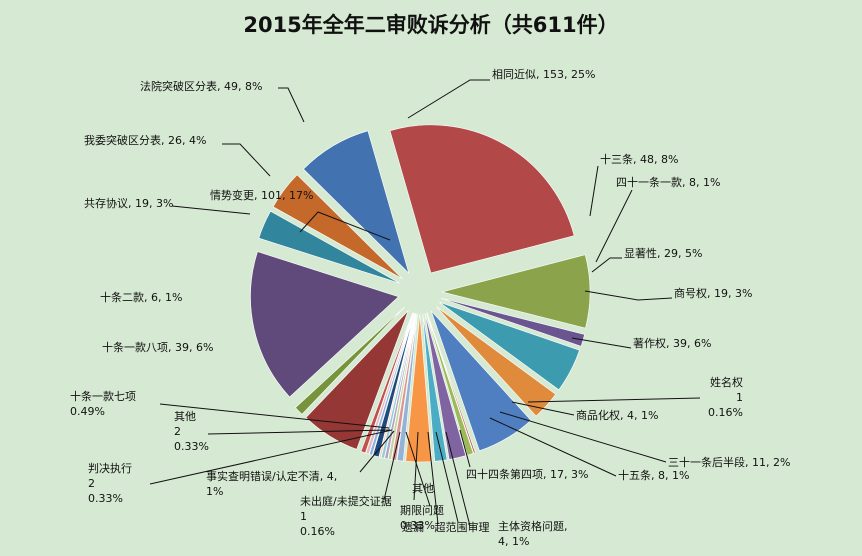 Image resolution: width=862 pixels, height=556 pixels. What do you see at coordinates (527, 474) in the screenshot?
I see `slice-label: 四十四条第四项, 17, 3%` at bounding box center [527, 474].